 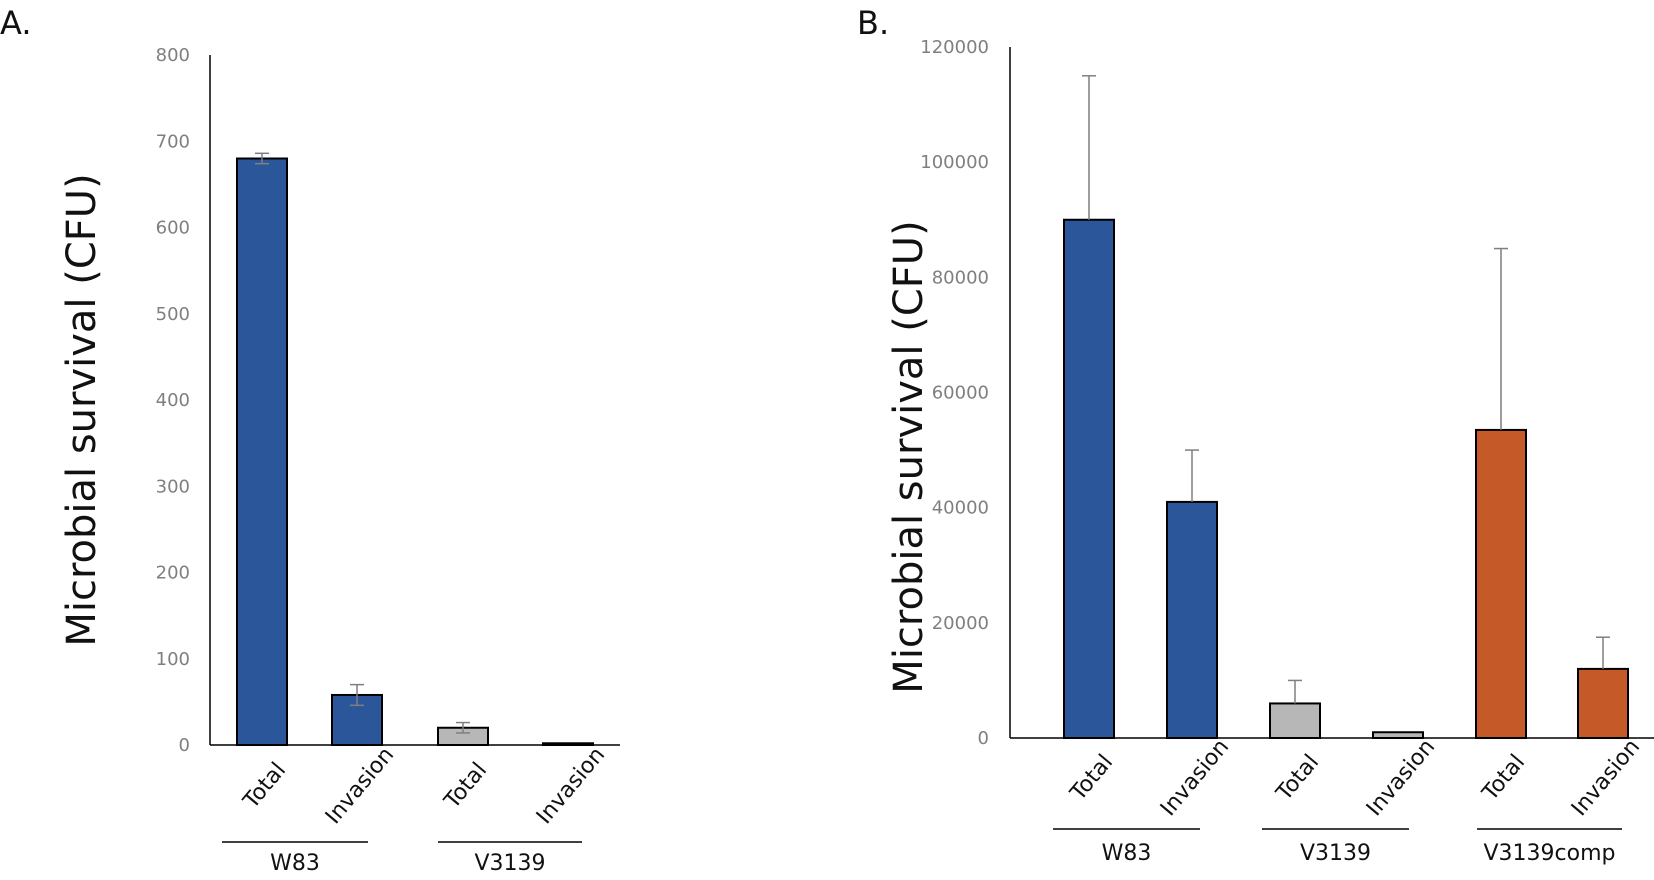 I want to click on panel-b-y-tick-label: 40000, so click(x=960, y=508).